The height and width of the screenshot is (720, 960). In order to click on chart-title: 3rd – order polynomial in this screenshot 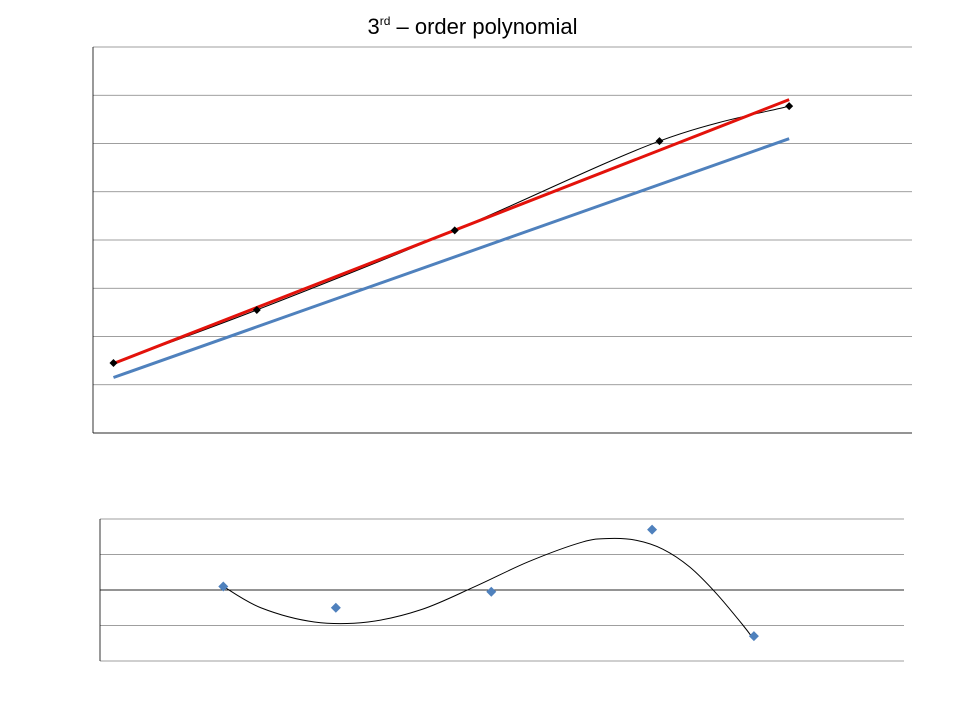, I will do `click(472, 27)`.